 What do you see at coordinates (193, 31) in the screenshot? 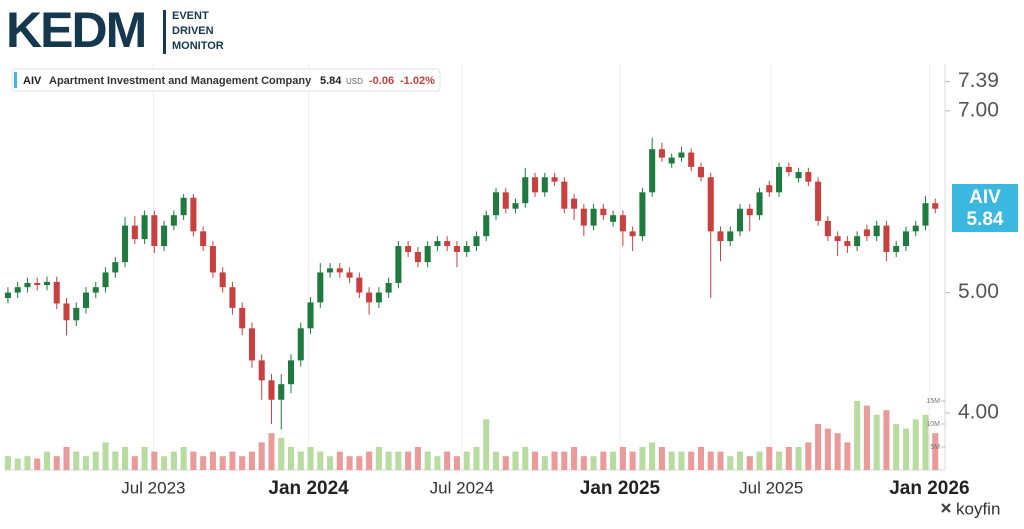
I see `logo-line: DRIVEN` at bounding box center [193, 31].